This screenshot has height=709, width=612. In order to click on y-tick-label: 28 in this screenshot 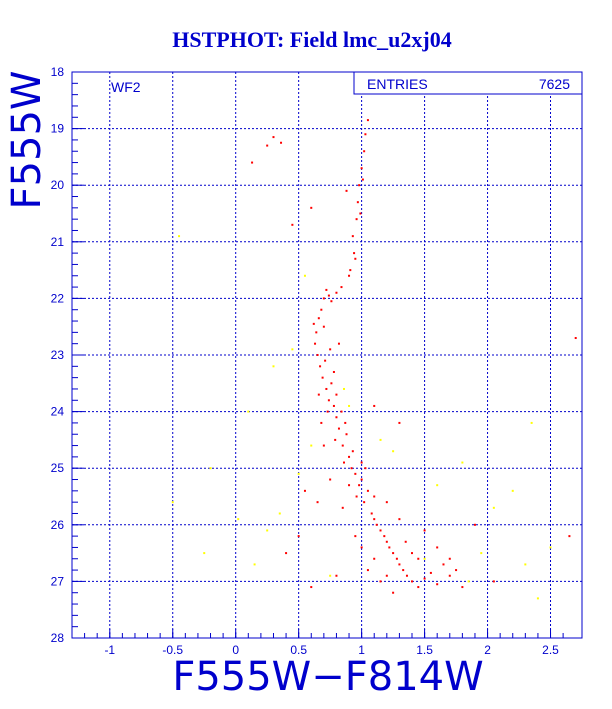, I will do `click(58, 638)`.